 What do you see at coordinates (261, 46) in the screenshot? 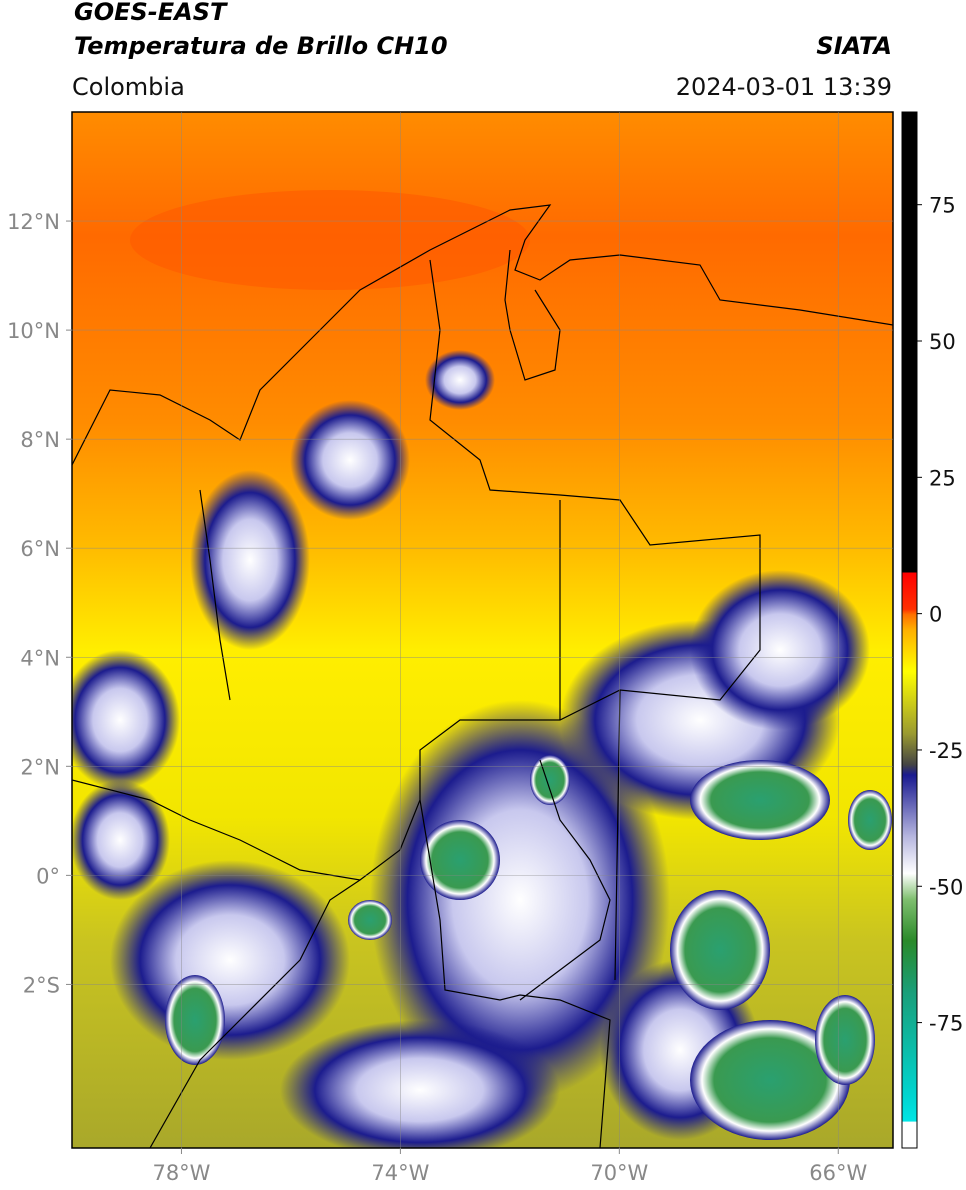
I see `subtitle: Temperatura de Brillo CH10` at bounding box center [261, 46].